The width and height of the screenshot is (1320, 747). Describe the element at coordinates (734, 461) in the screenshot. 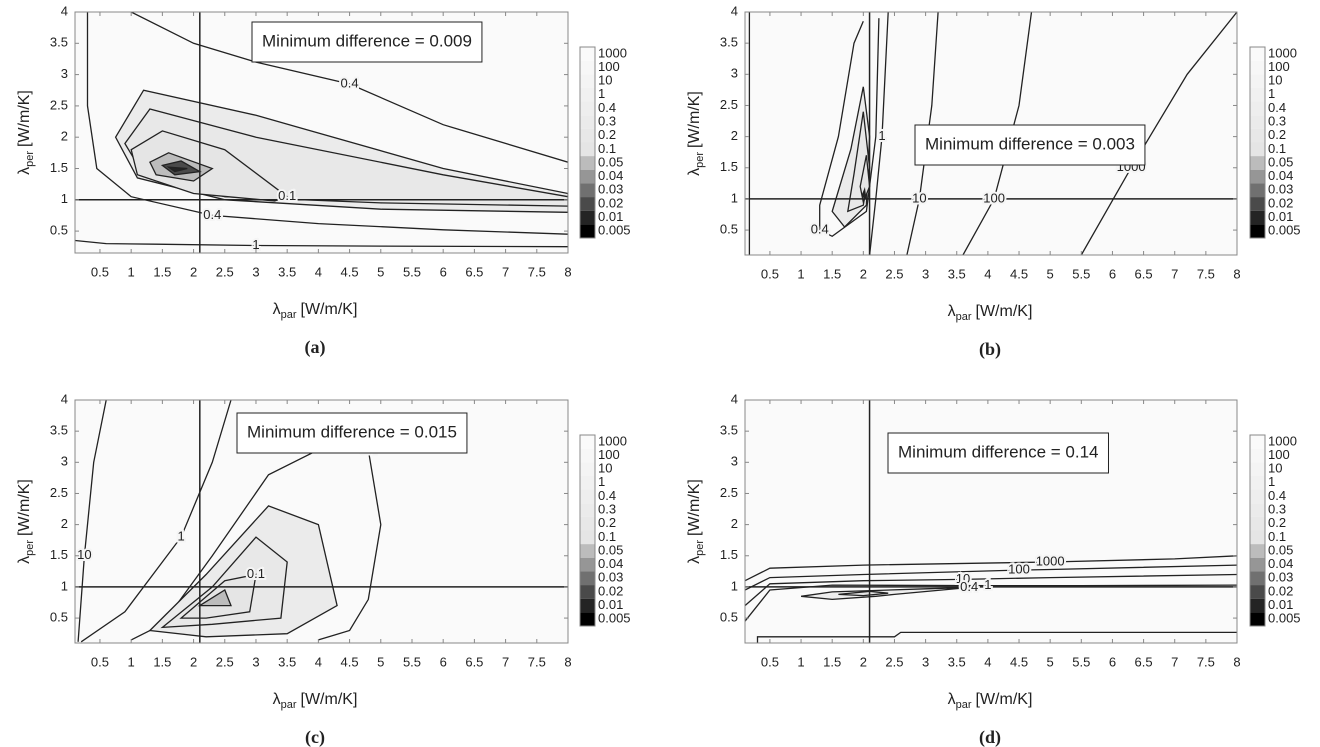

I see `y-tick-label: 3` at that location.